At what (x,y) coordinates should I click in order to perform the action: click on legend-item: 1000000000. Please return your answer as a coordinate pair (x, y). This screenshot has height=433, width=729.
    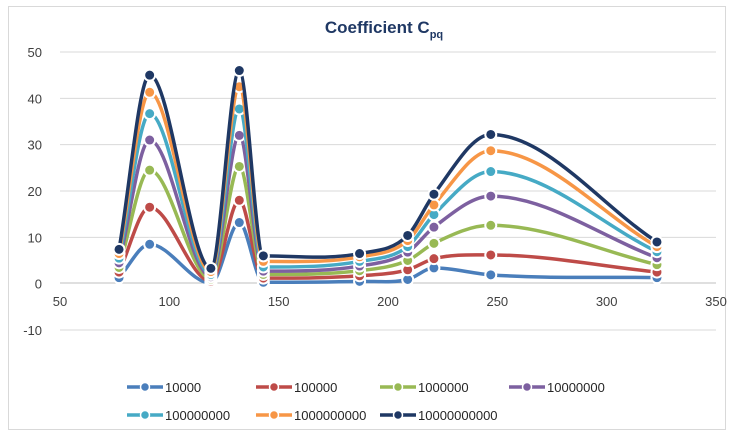
    Looking at the image, I should click on (311, 415).